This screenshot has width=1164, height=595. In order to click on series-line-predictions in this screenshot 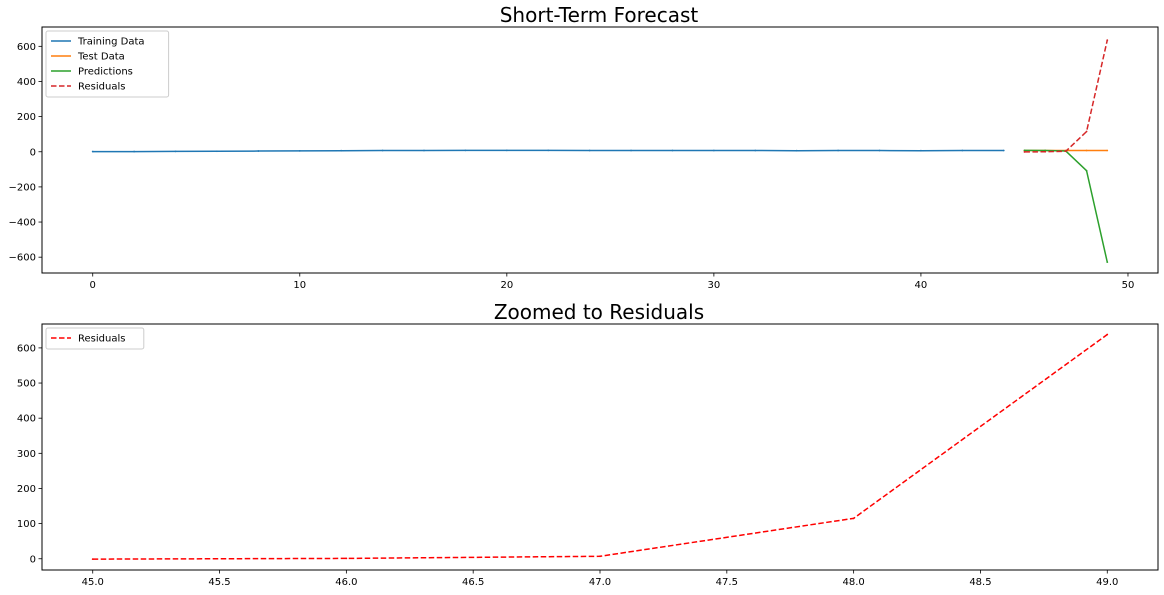, I will do `click(1066, 206)`.